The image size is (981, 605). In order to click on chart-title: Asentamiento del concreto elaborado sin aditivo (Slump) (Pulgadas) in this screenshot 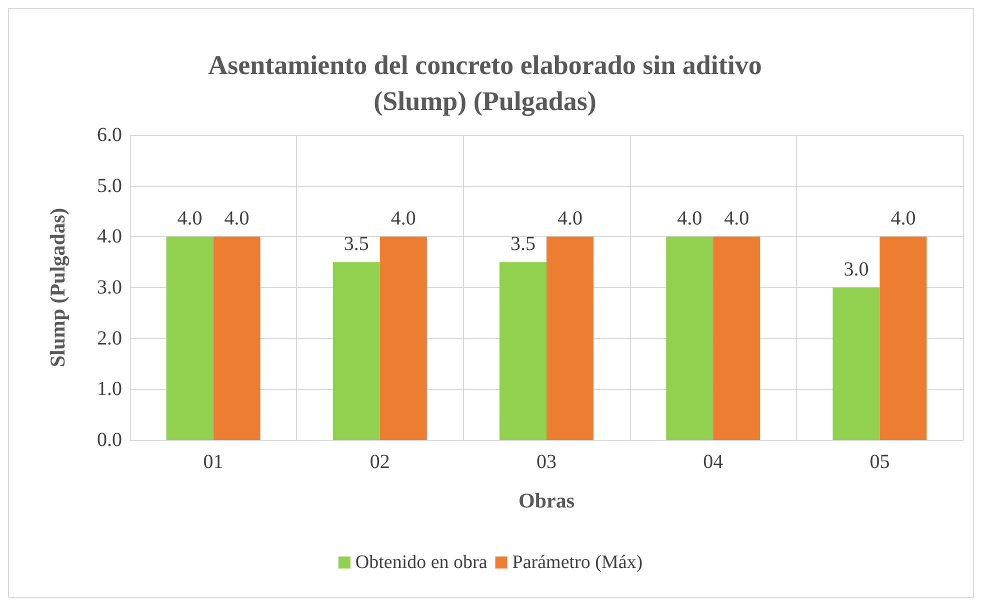, I will do `click(485, 83)`.